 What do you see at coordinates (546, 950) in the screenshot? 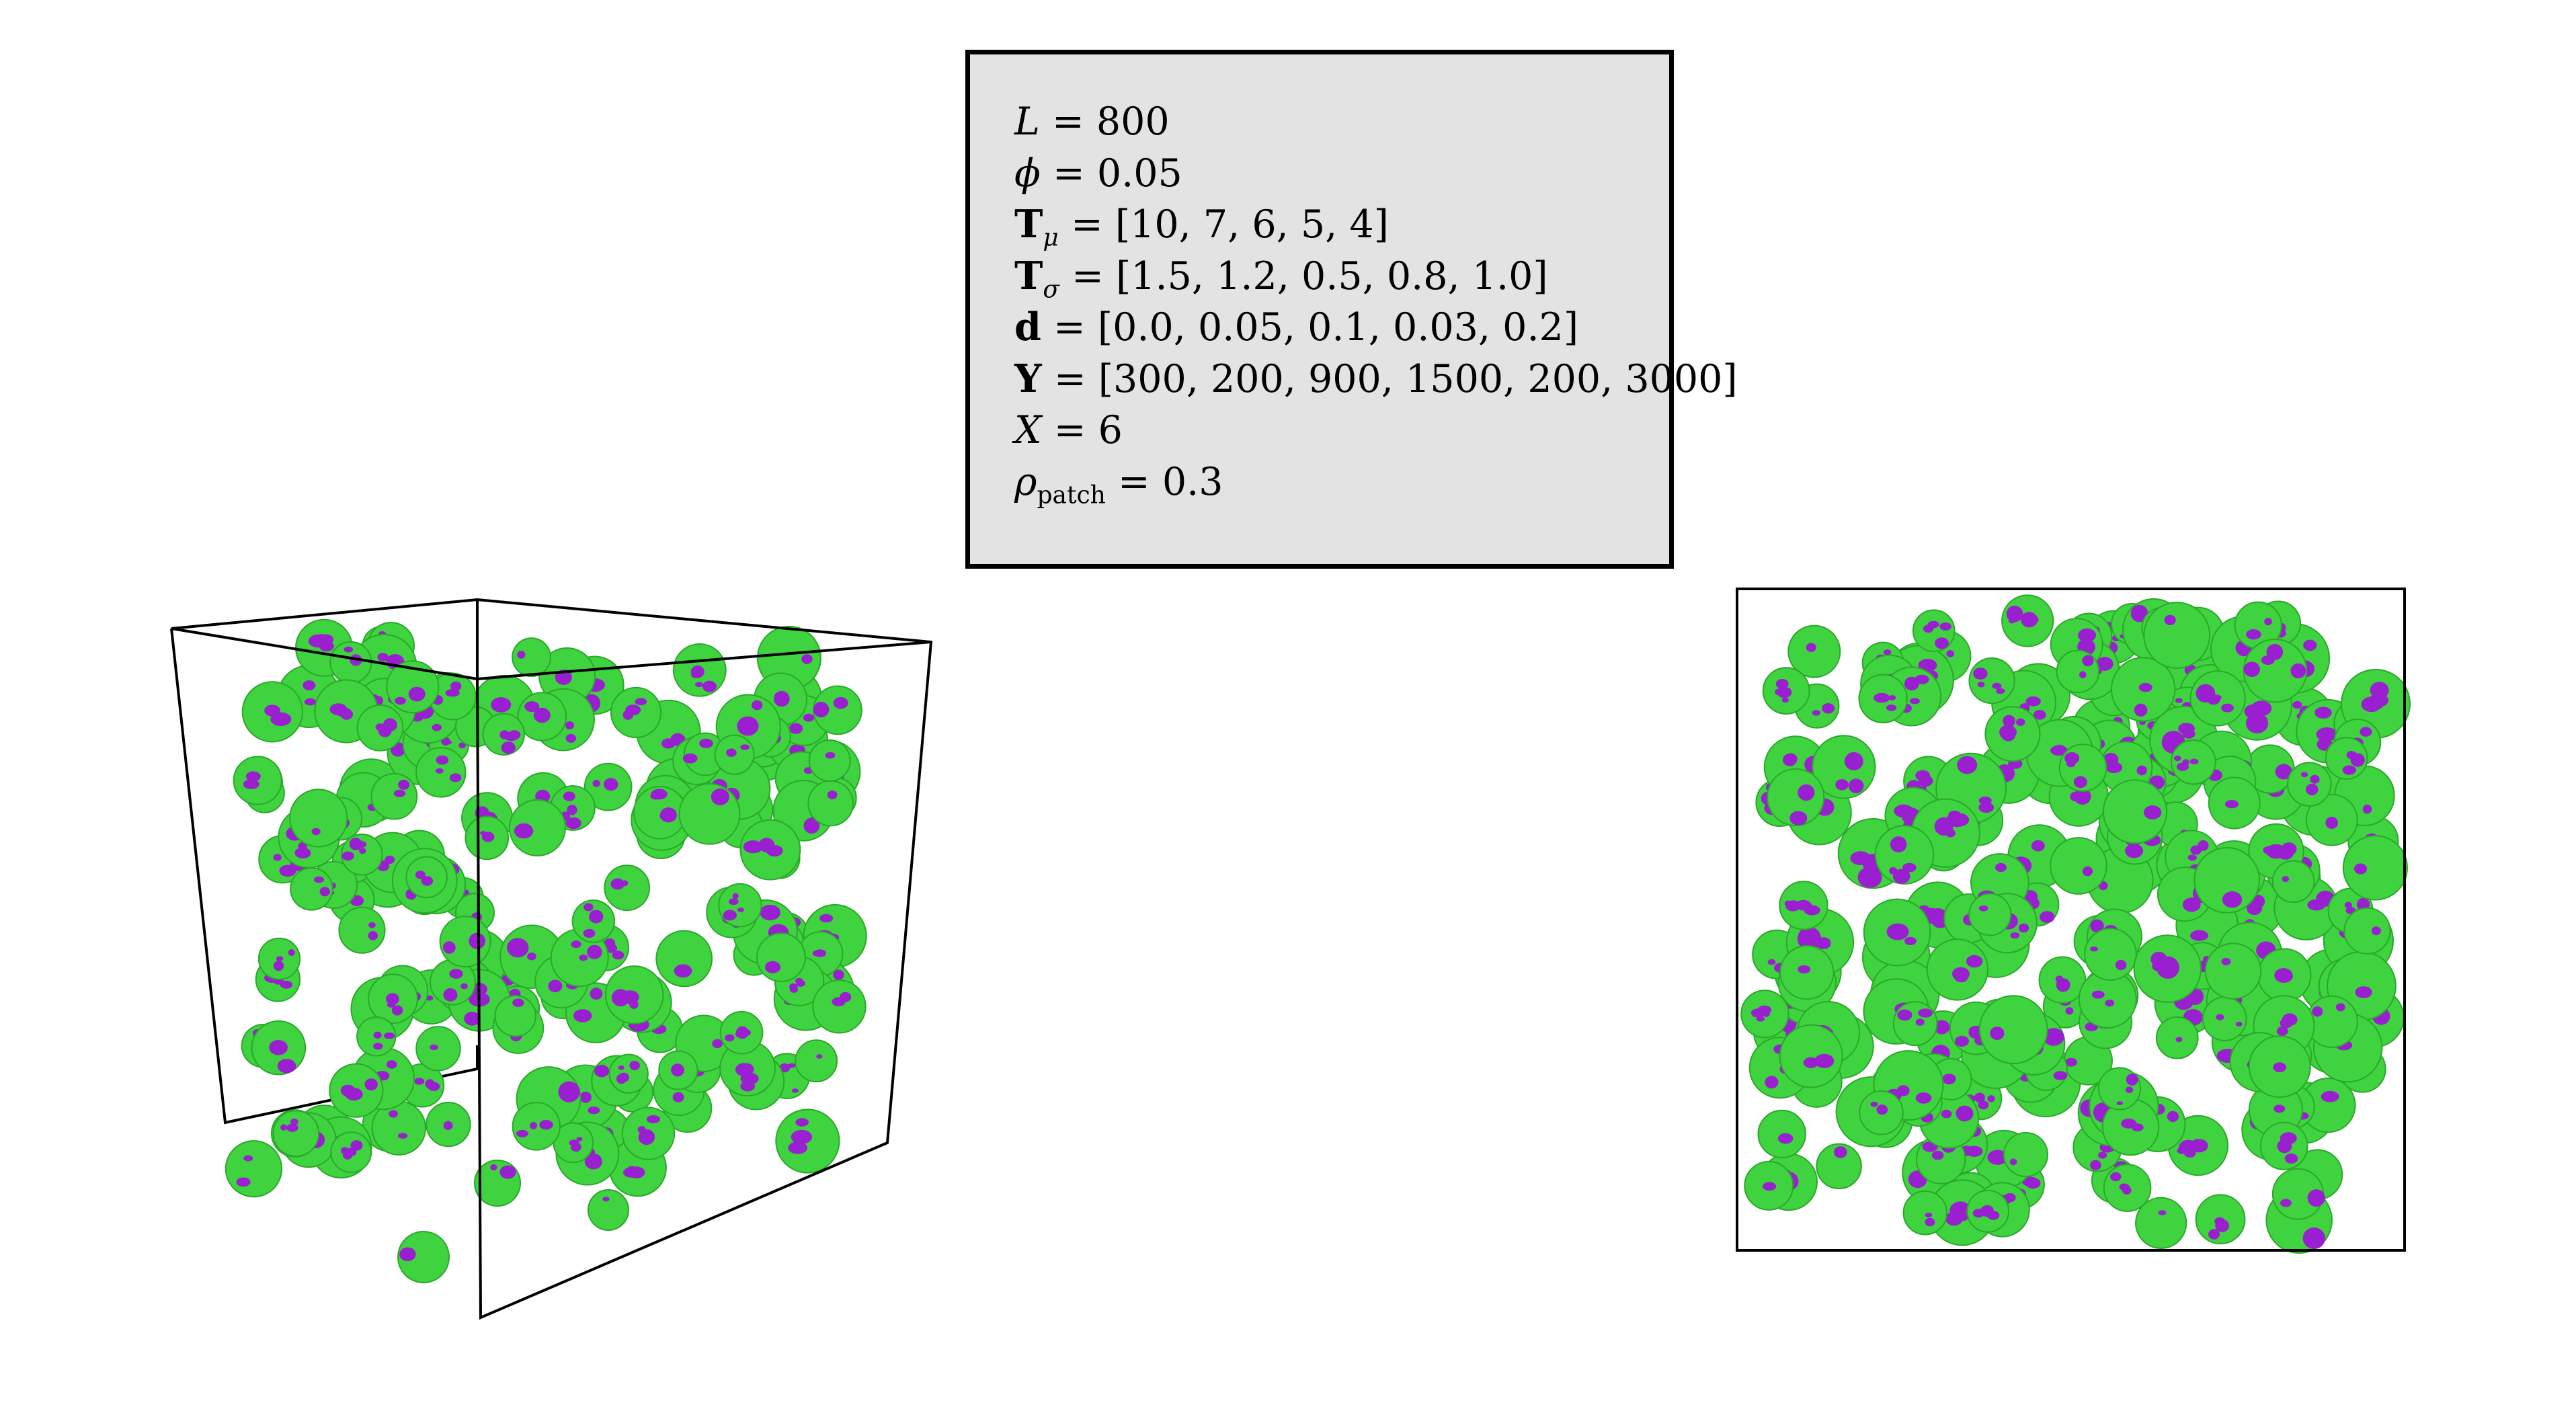
I see `particles-3d` at bounding box center [546, 950].